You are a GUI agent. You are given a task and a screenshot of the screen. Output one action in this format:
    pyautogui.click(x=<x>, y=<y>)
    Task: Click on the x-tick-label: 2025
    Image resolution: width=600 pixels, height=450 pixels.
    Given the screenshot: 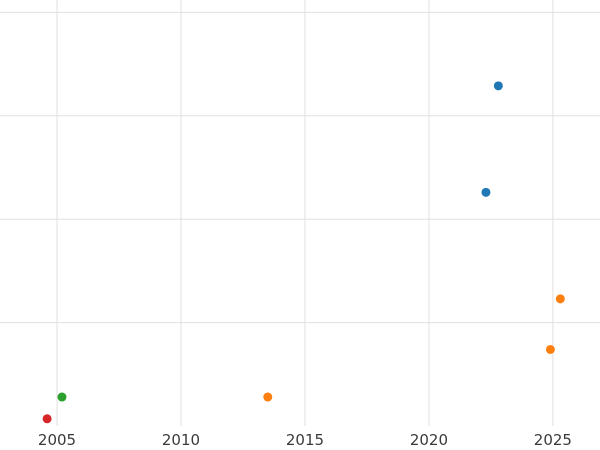 What is the action you would take?
    pyautogui.click(x=553, y=440)
    